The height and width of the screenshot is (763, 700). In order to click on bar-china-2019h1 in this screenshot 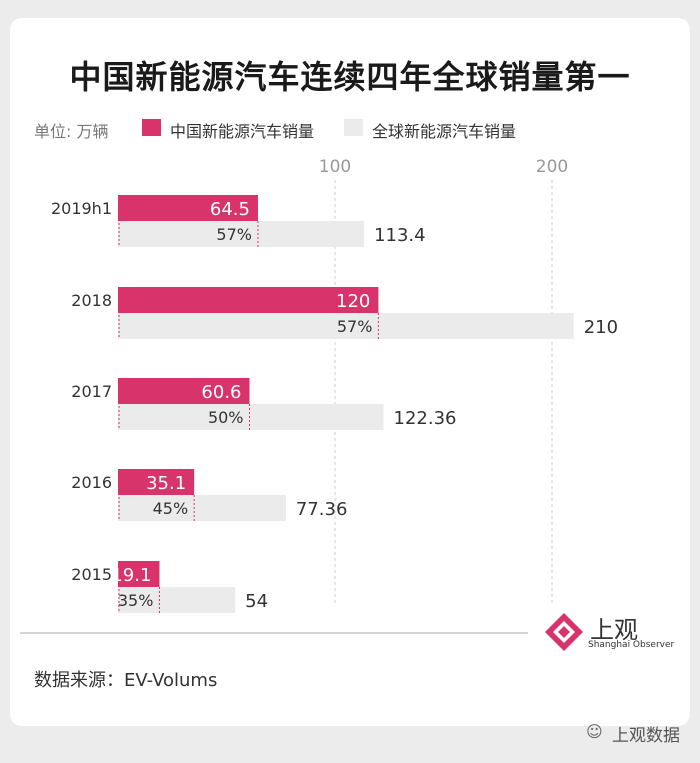, I will do `click(188, 208)`.